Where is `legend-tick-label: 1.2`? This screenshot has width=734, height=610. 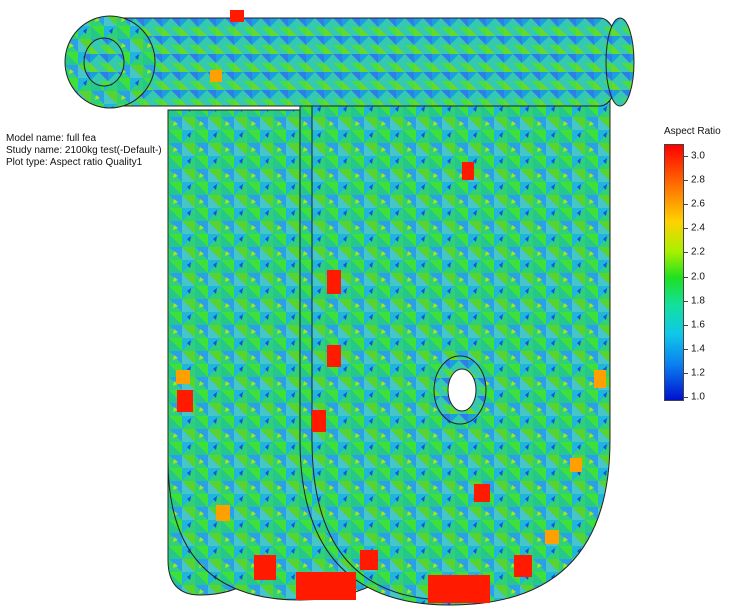 legend-tick-label: 1.2 is located at coordinates (698, 373).